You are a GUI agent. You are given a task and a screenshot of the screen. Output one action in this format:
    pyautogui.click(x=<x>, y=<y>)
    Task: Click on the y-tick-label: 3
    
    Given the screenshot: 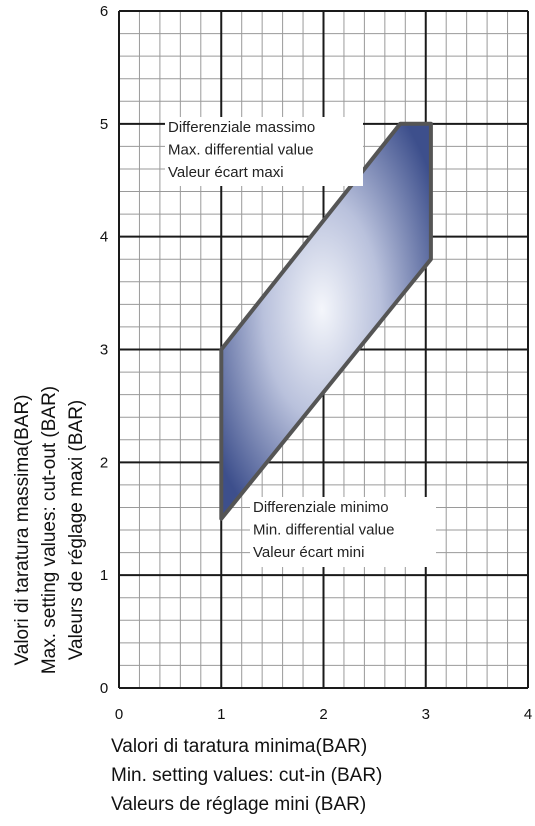 What is the action you would take?
    pyautogui.click(x=104, y=350)
    